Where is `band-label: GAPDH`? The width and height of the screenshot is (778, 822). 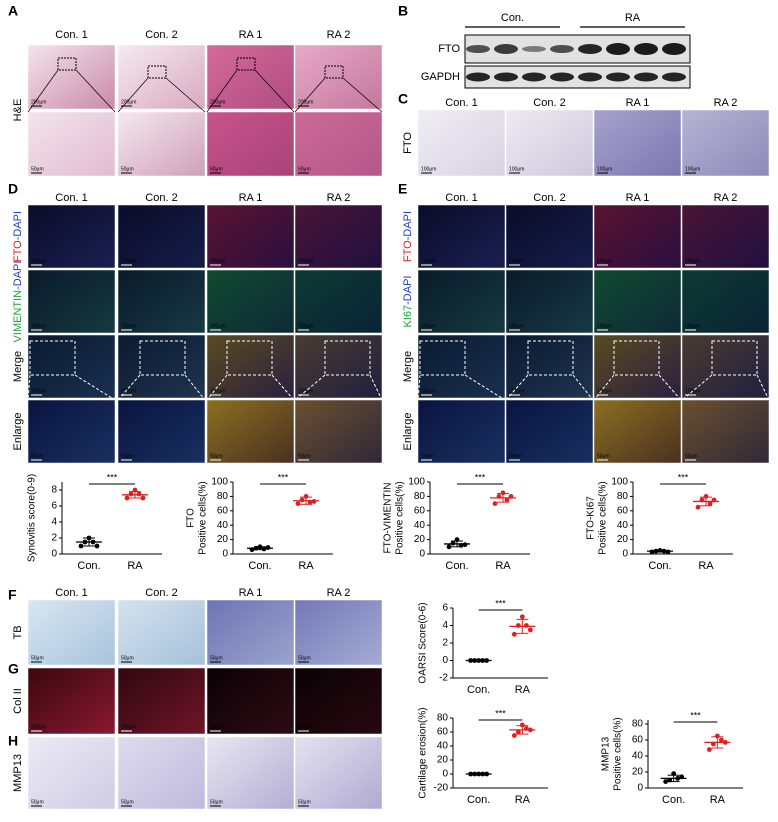 band-label: GAPDH is located at coordinates (440, 77).